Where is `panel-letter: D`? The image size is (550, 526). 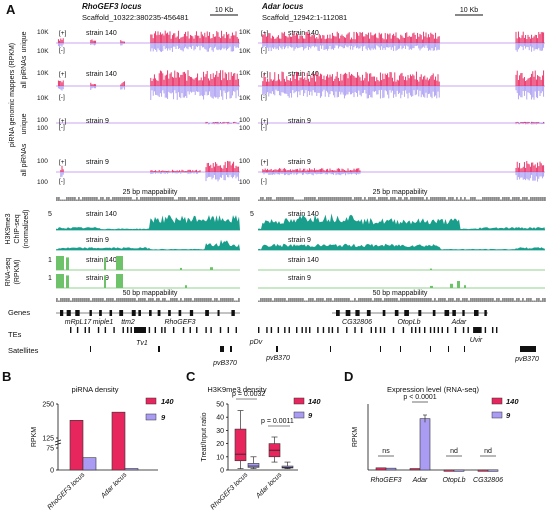
panel-letter: D is located at coordinates (348, 376).